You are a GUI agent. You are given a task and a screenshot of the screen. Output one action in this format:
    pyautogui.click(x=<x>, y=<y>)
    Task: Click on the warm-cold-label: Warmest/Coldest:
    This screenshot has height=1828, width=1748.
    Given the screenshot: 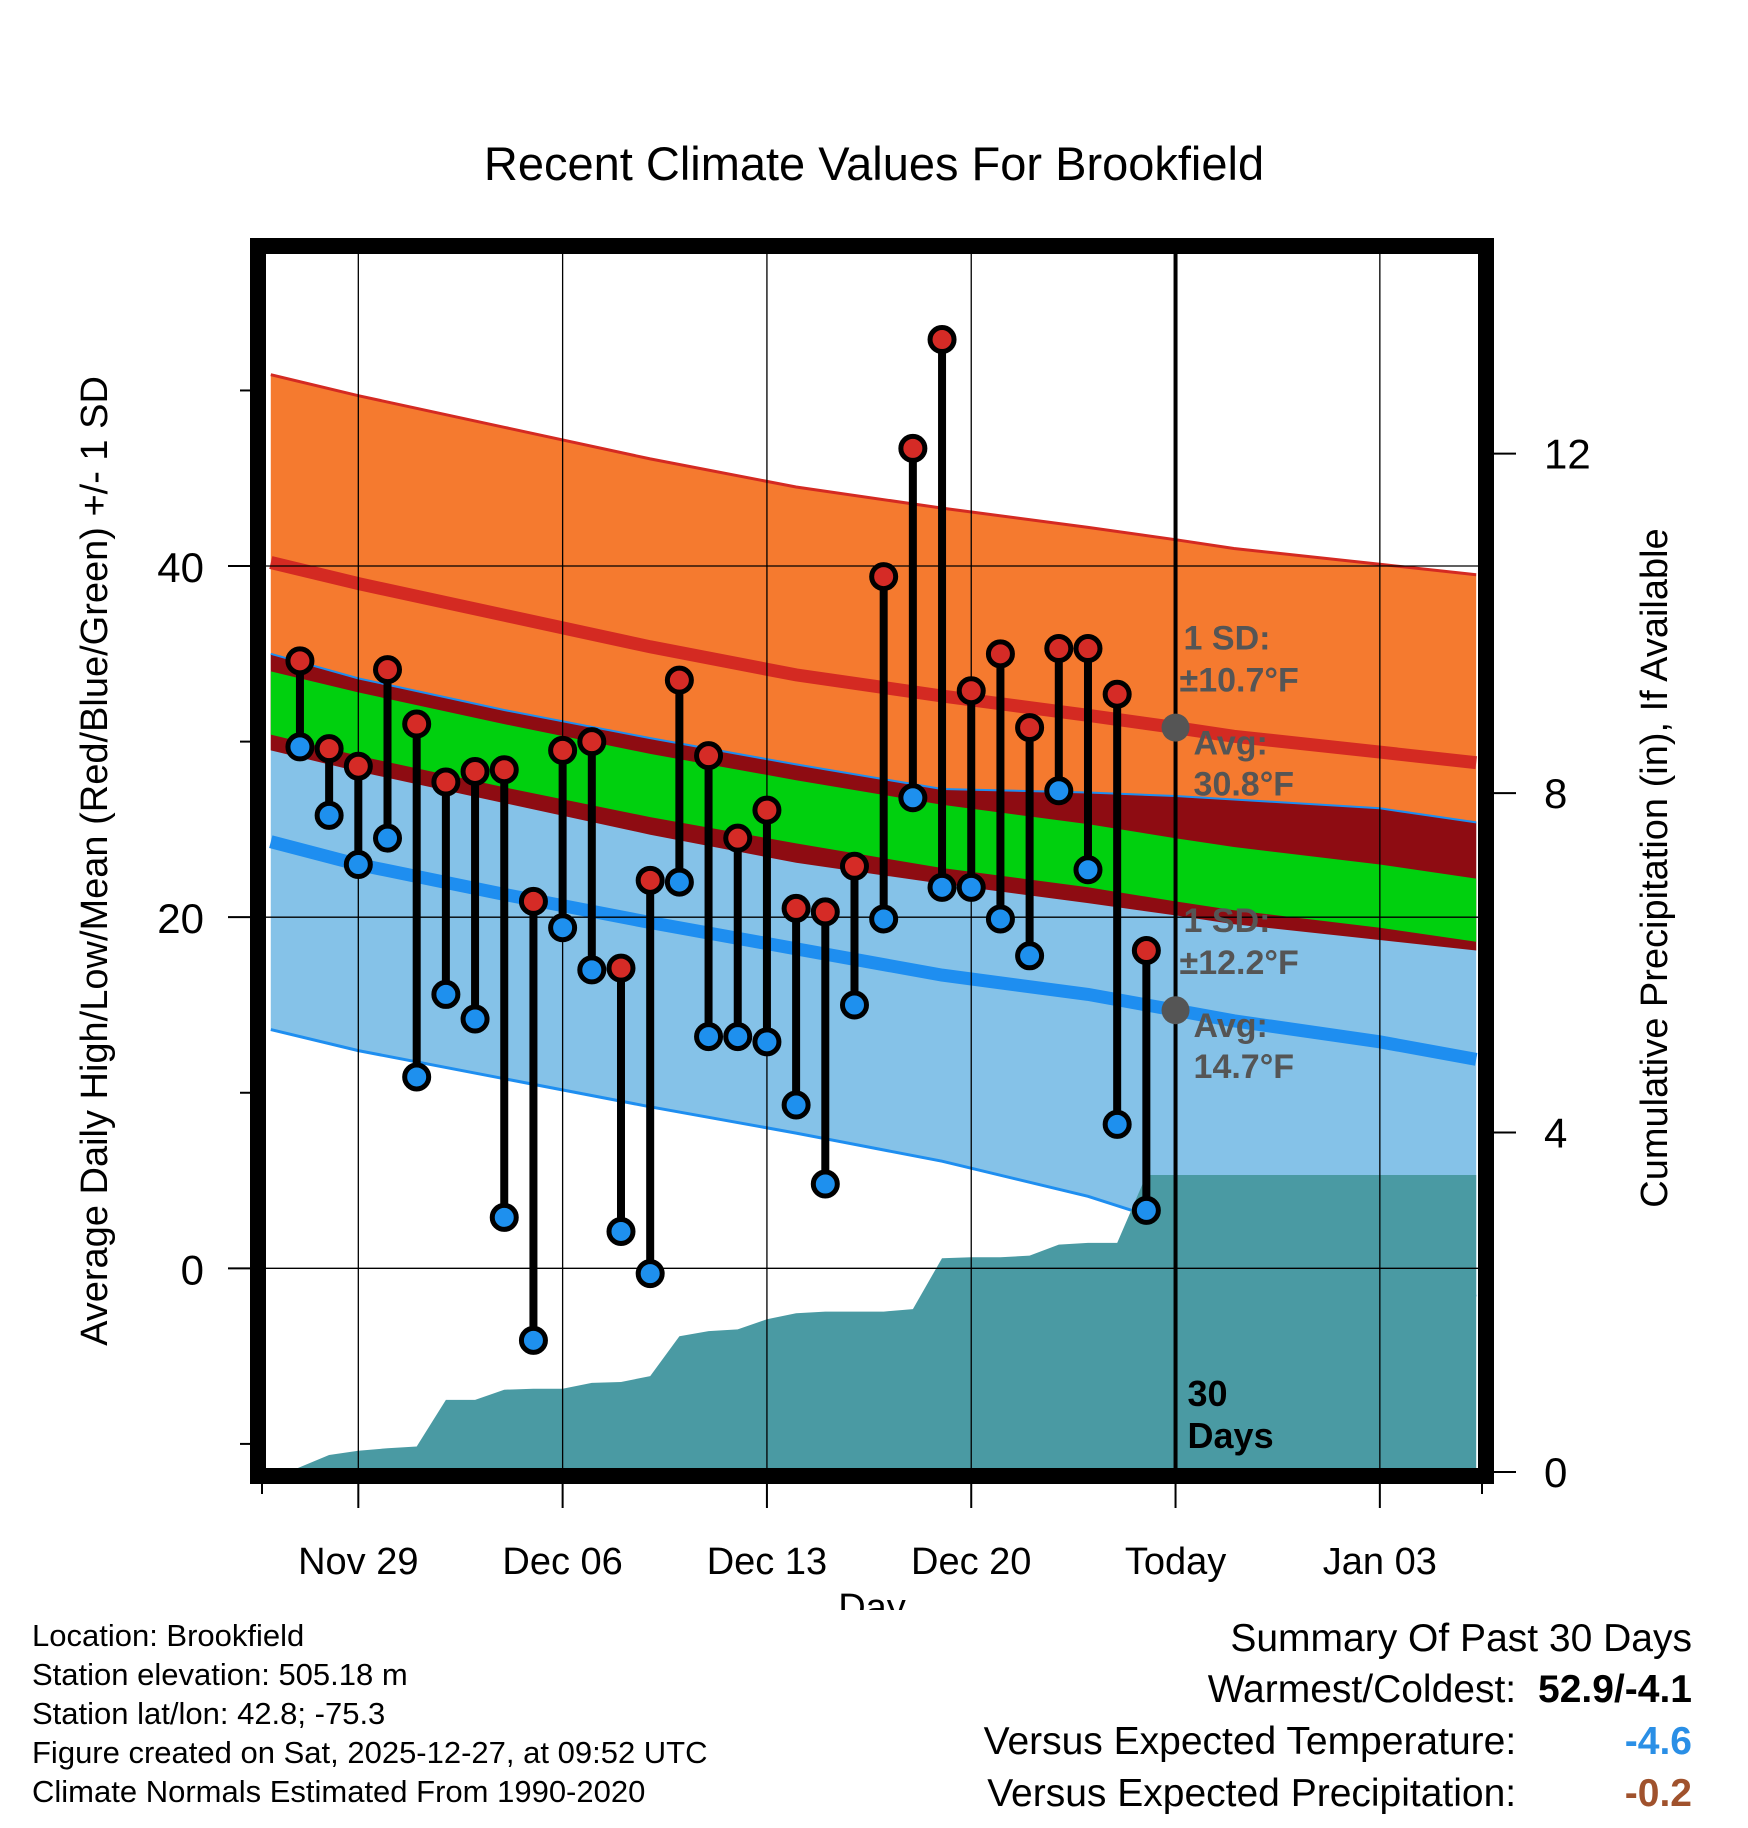 What is the action you would take?
    pyautogui.click(x=1362, y=1689)
    